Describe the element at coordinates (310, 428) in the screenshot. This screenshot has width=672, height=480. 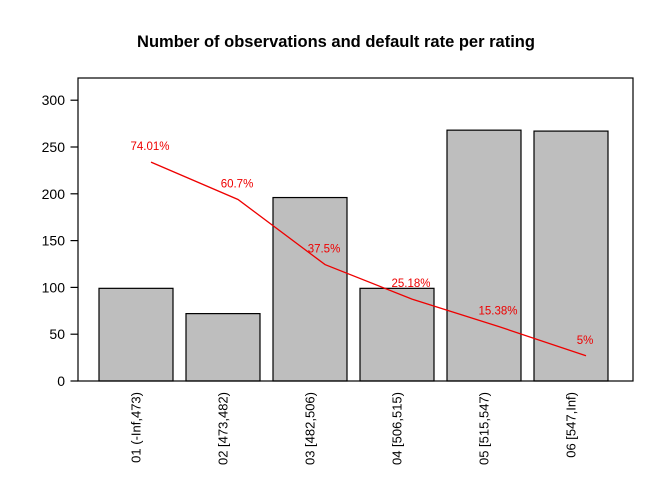
I see `x-axis-category-label: 03 [482,506)` at that location.